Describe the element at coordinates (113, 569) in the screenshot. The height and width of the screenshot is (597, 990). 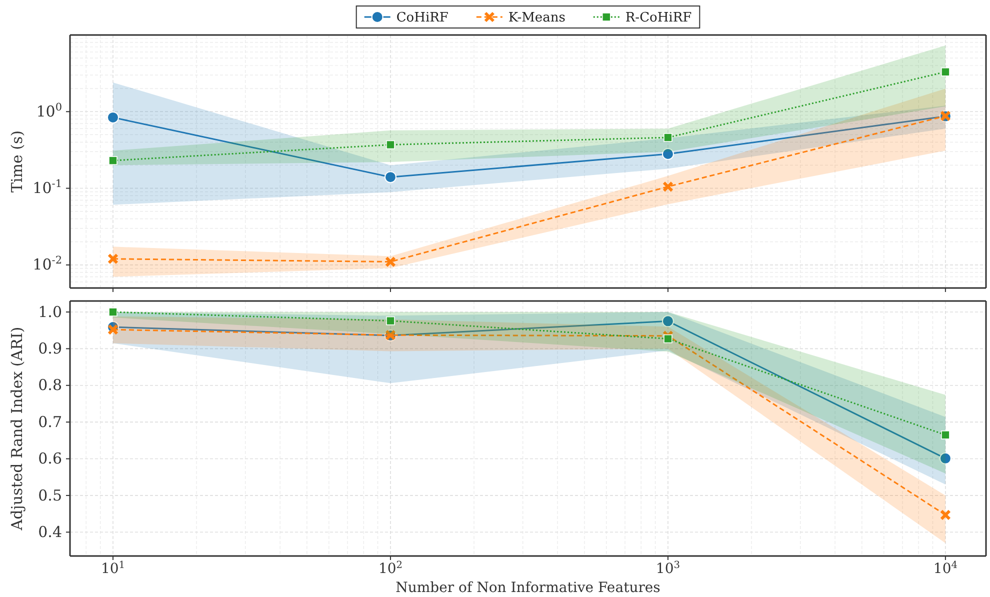
I see `x-tick-label: 10$^{1}$` at that location.